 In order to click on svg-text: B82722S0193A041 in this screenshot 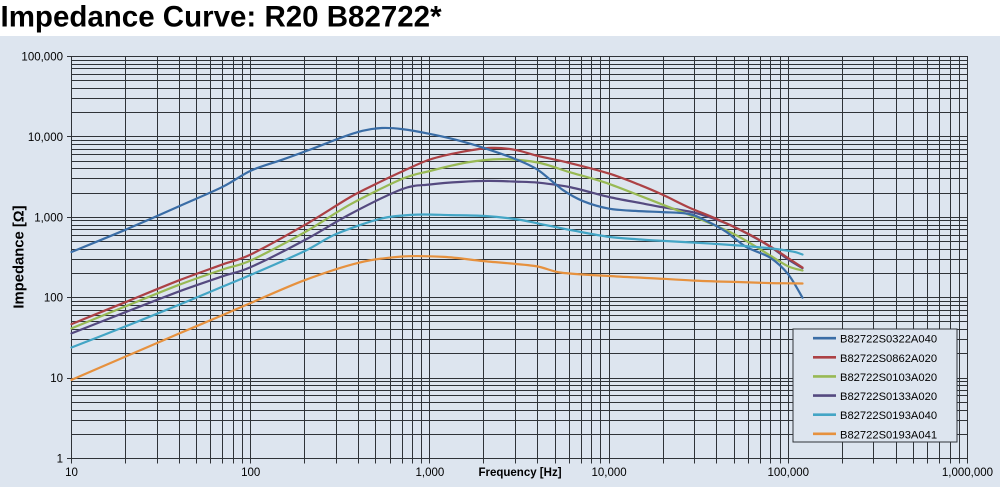, I will do `click(888, 435)`.